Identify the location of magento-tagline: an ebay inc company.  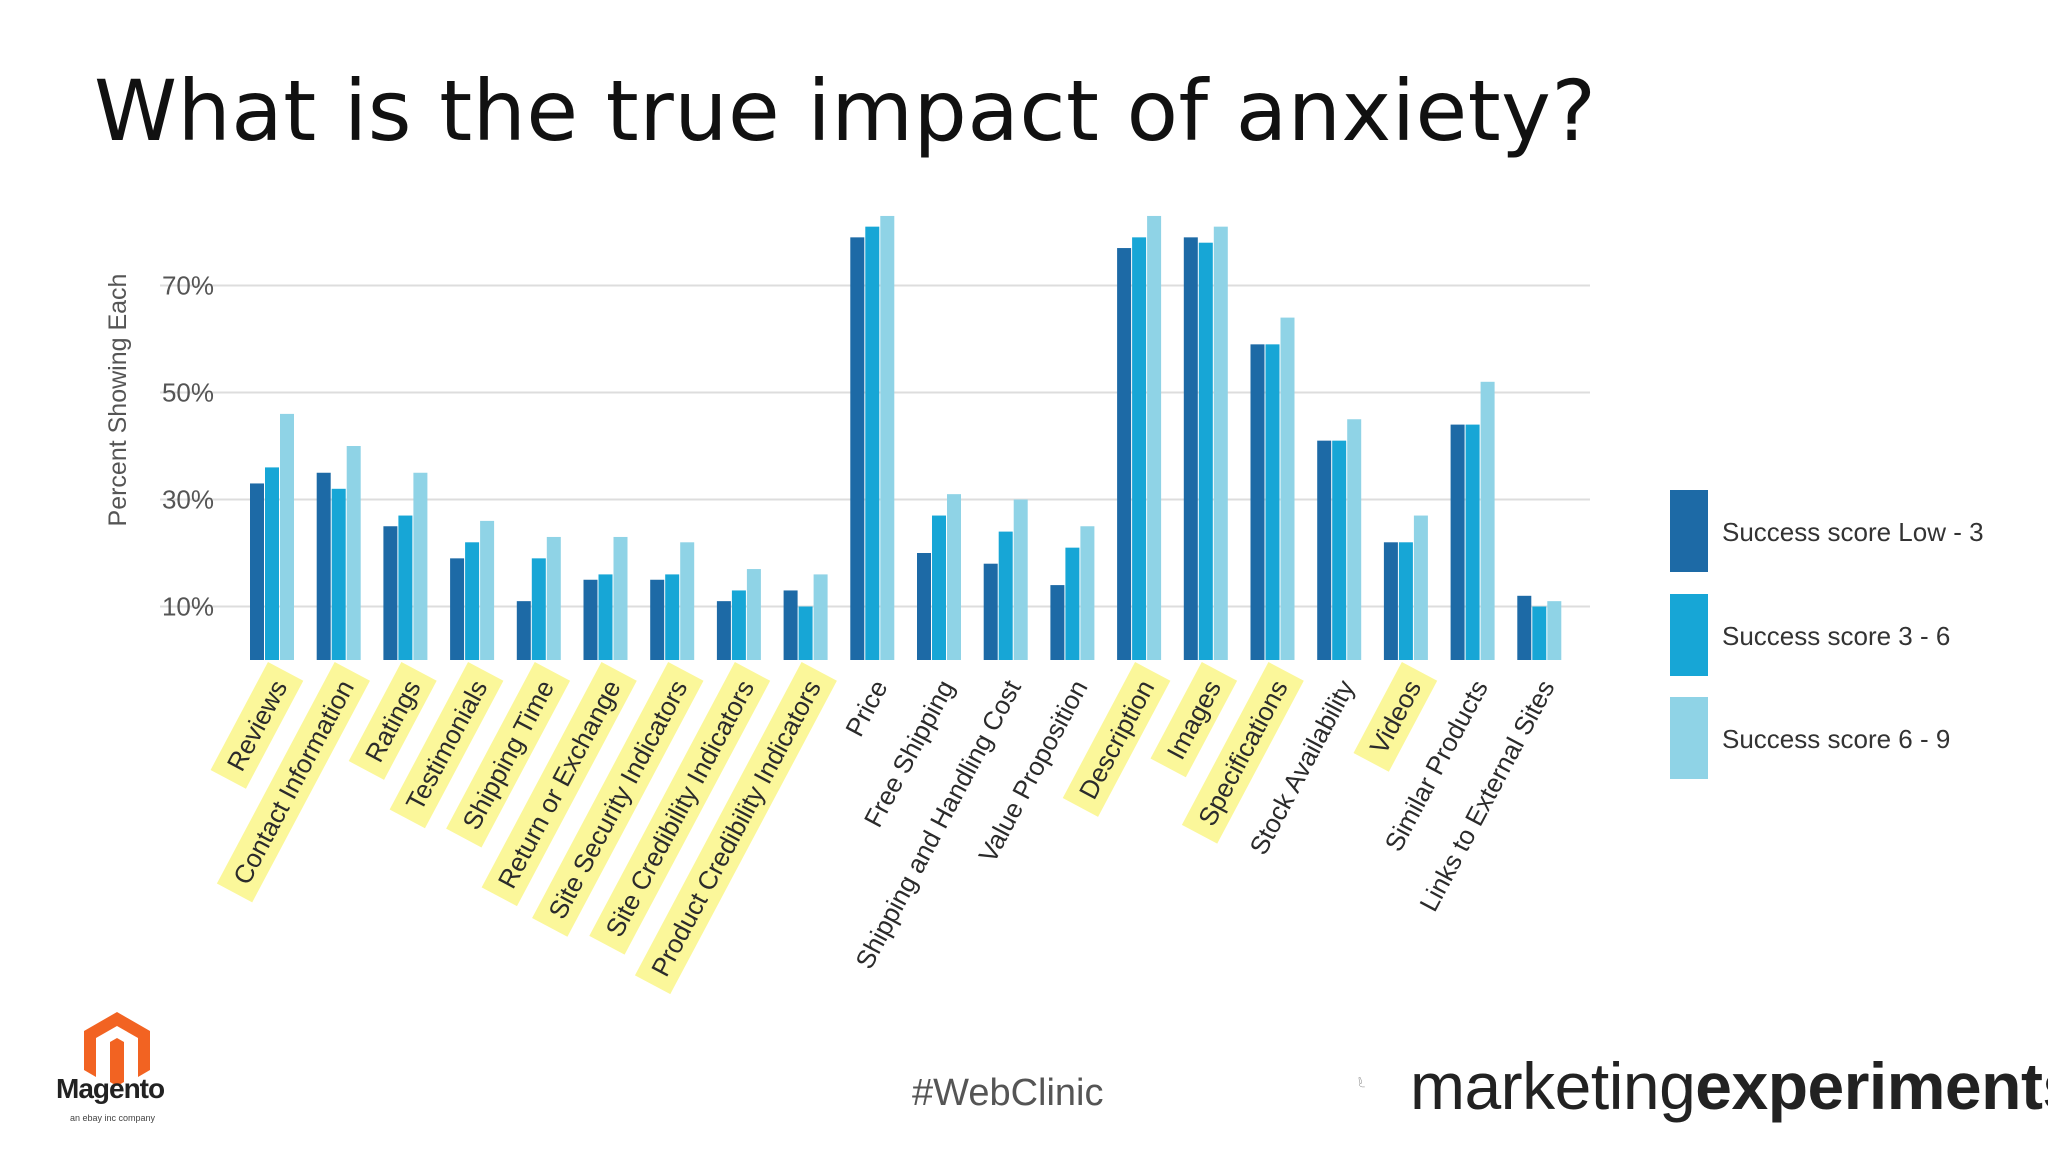
(113, 1118).